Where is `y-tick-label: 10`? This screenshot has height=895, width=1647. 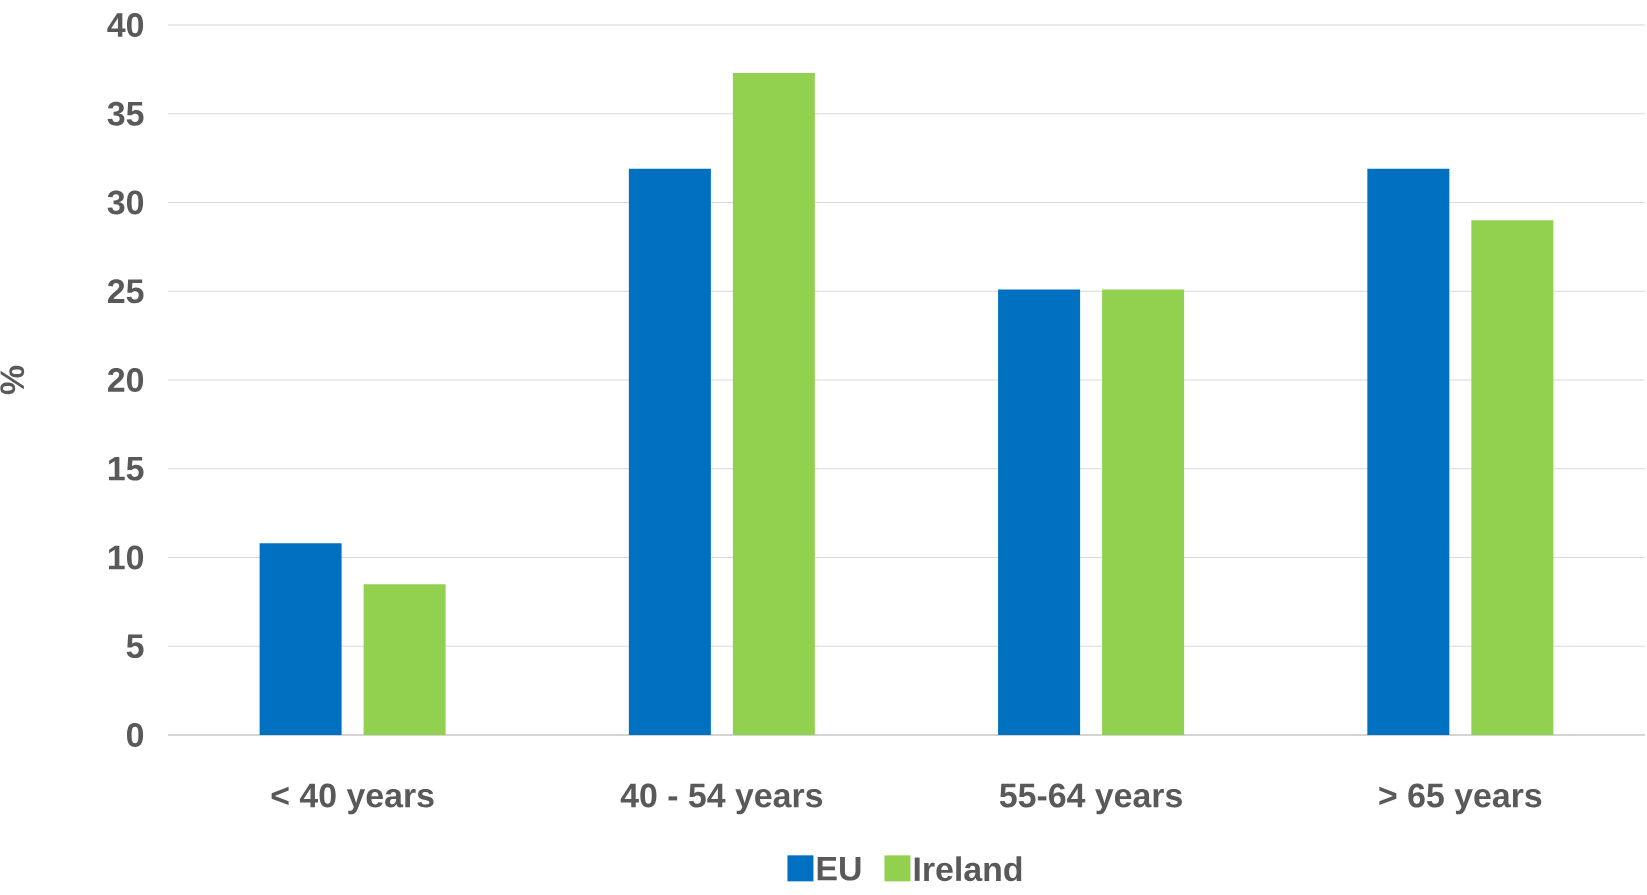 y-tick-label: 10 is located at coordinates (126, 557).